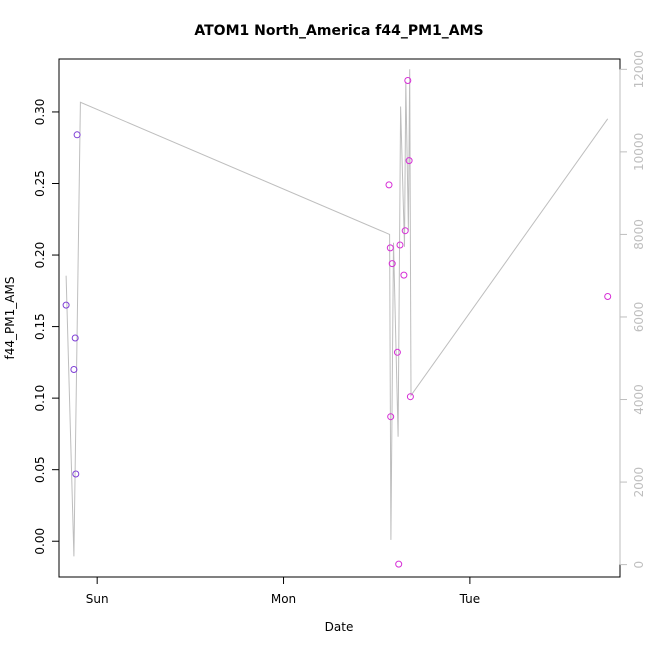  What do you see at coordinates (40, 398) in the screenshot?
I see `y-tick-label: 0.10` at bounding box center [40, 398].